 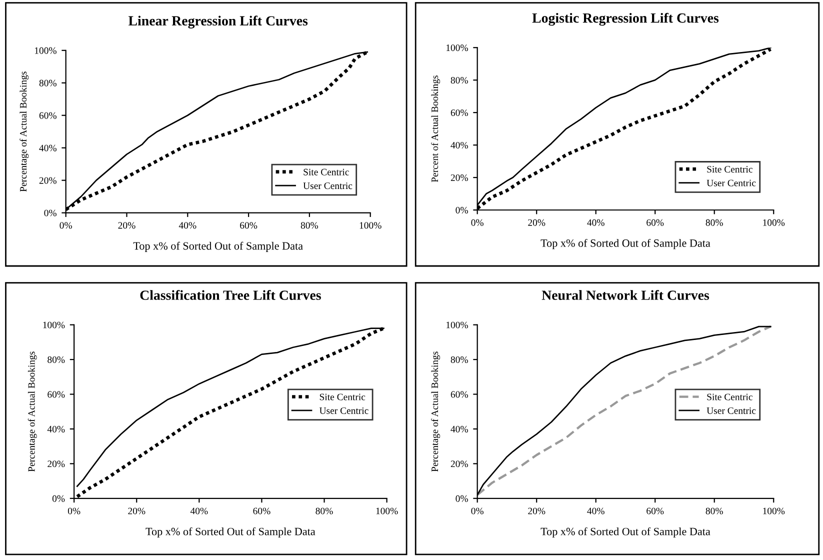 What do you see at coordinates (625, 19) in the screenshot?
I see `chart-title: Logistic Regression Lift Curves` at bounding box center [625, 19].